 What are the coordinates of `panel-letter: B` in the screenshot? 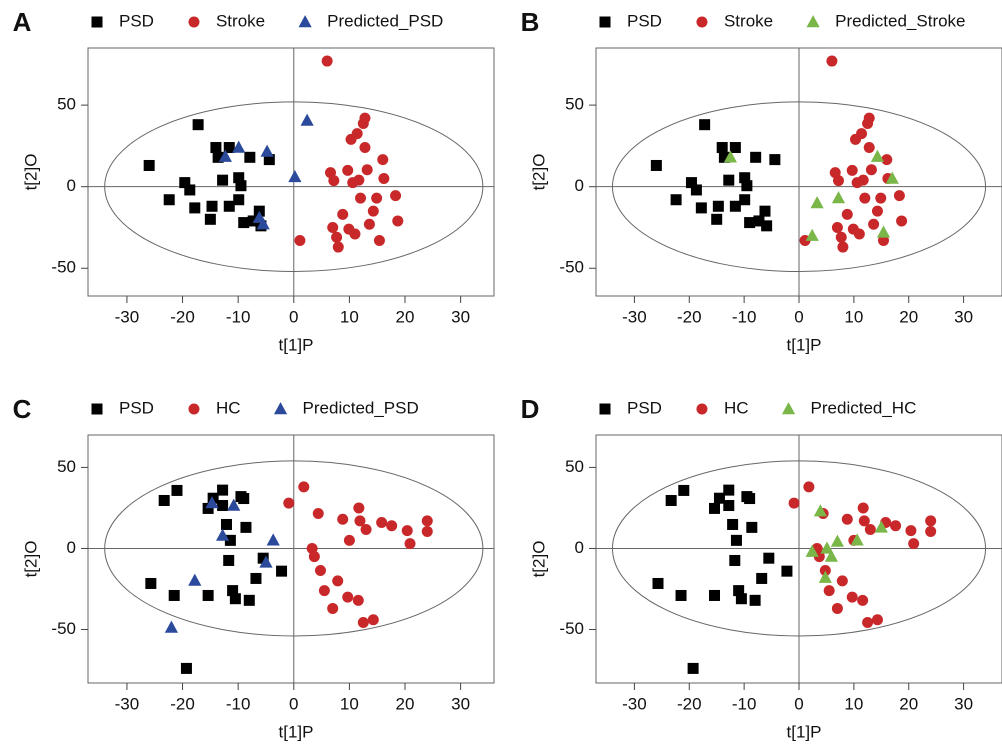 It's located at (530, 22).